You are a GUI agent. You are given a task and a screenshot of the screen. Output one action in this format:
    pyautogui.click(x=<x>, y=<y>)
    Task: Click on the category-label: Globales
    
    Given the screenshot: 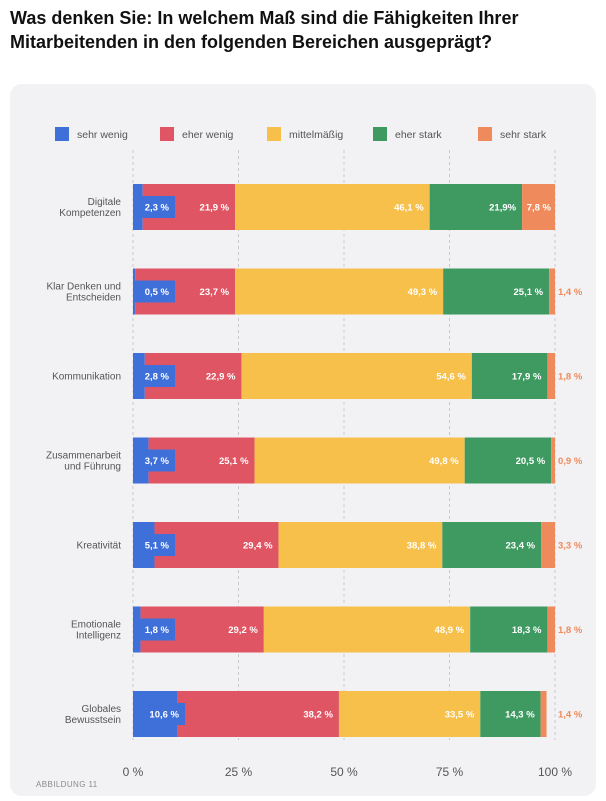 What is the action you would take?
    pyautogui.click(x=101, y=709)
    